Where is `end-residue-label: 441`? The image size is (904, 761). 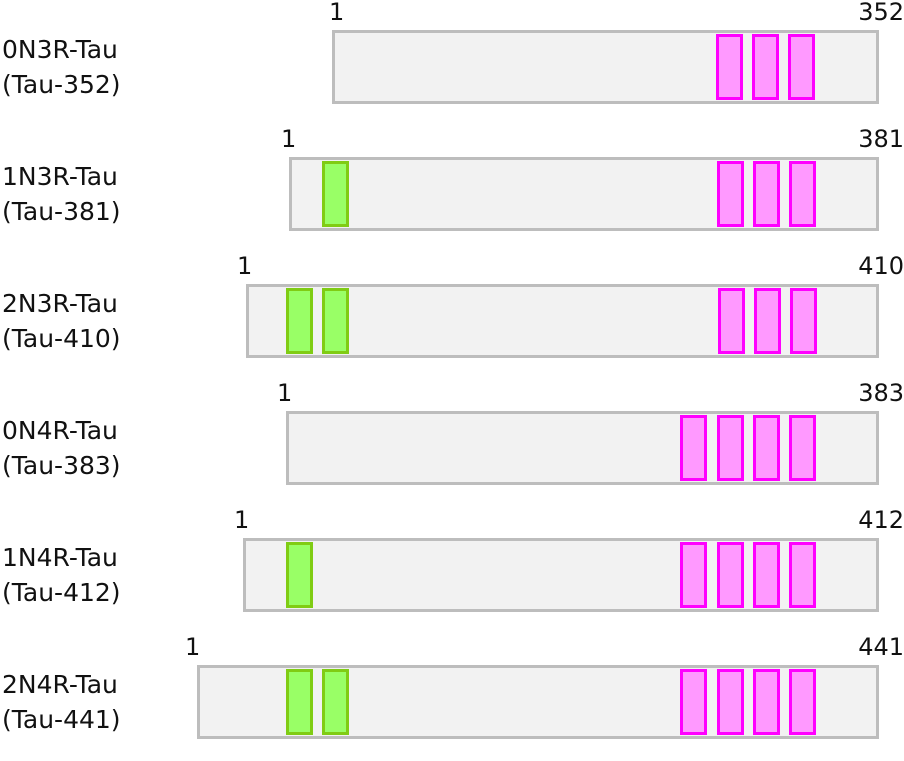 end-residue-label: 441 is located at coordinates (881, 647).